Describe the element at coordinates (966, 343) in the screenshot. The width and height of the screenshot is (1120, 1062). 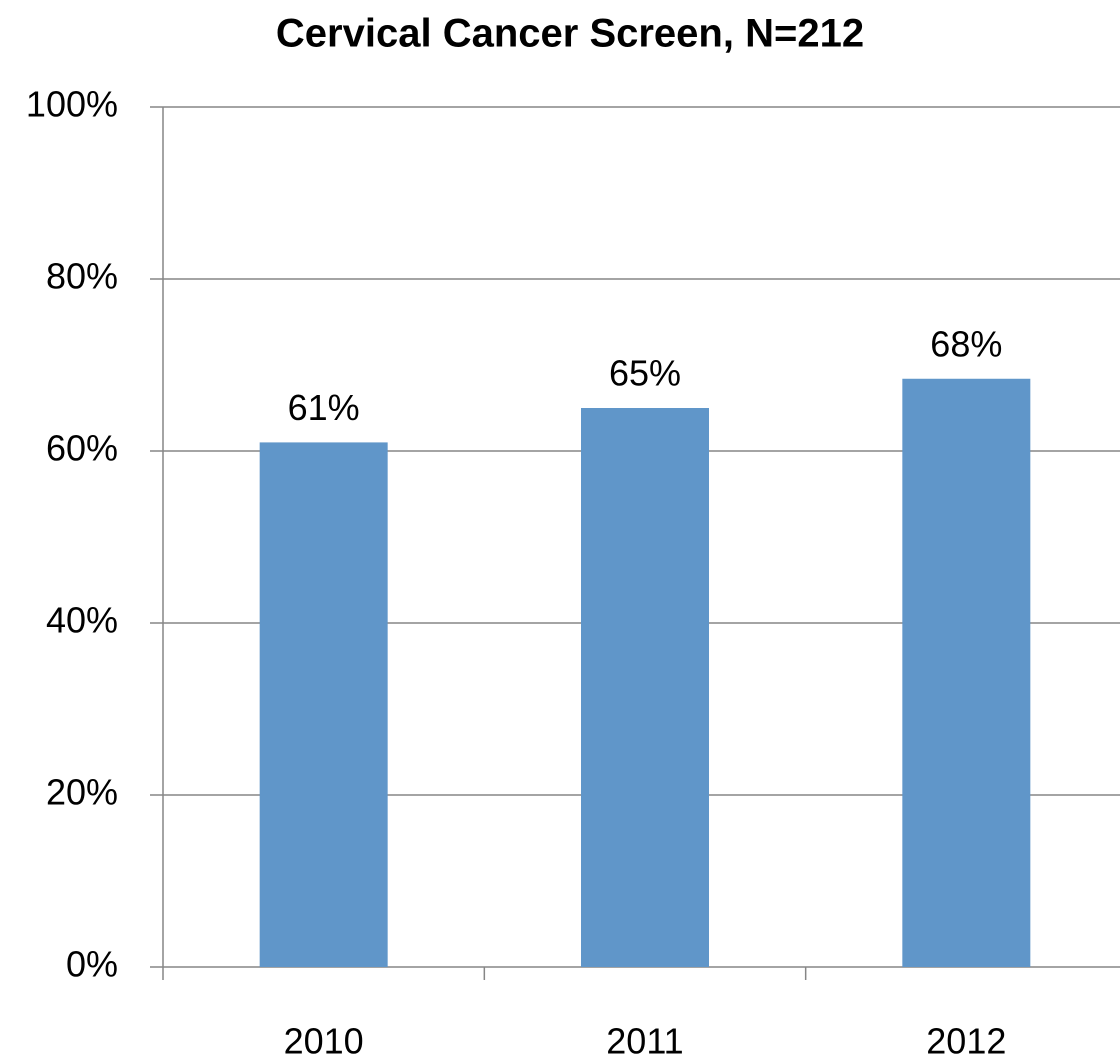
I see `data-label: 68%` at that location.